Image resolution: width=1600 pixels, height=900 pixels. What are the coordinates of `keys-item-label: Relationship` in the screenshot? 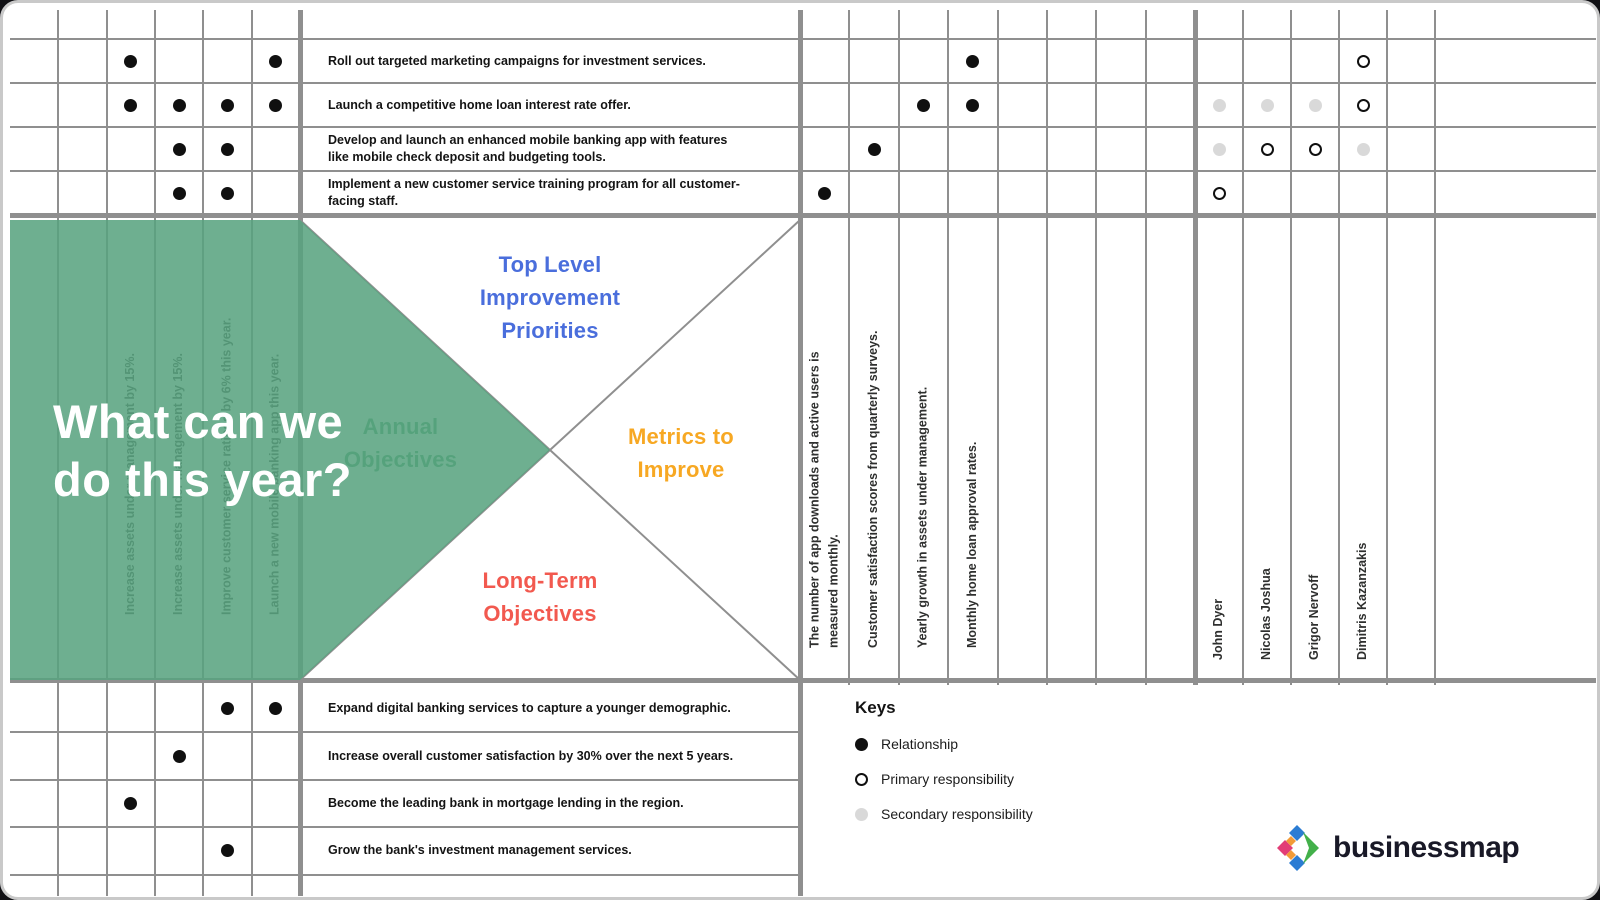 It's located at (920, 744).